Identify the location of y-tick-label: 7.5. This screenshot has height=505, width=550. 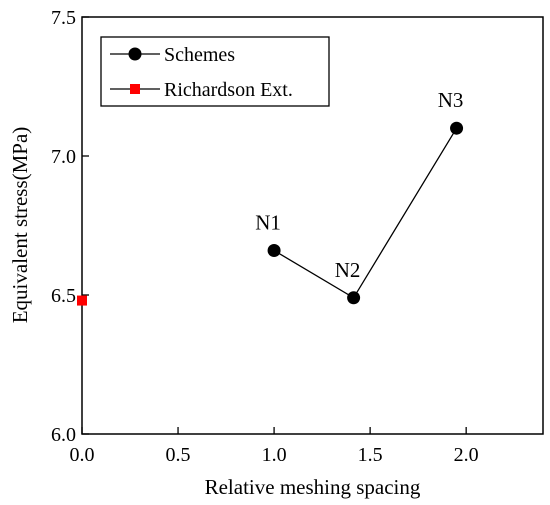
(63, 18).